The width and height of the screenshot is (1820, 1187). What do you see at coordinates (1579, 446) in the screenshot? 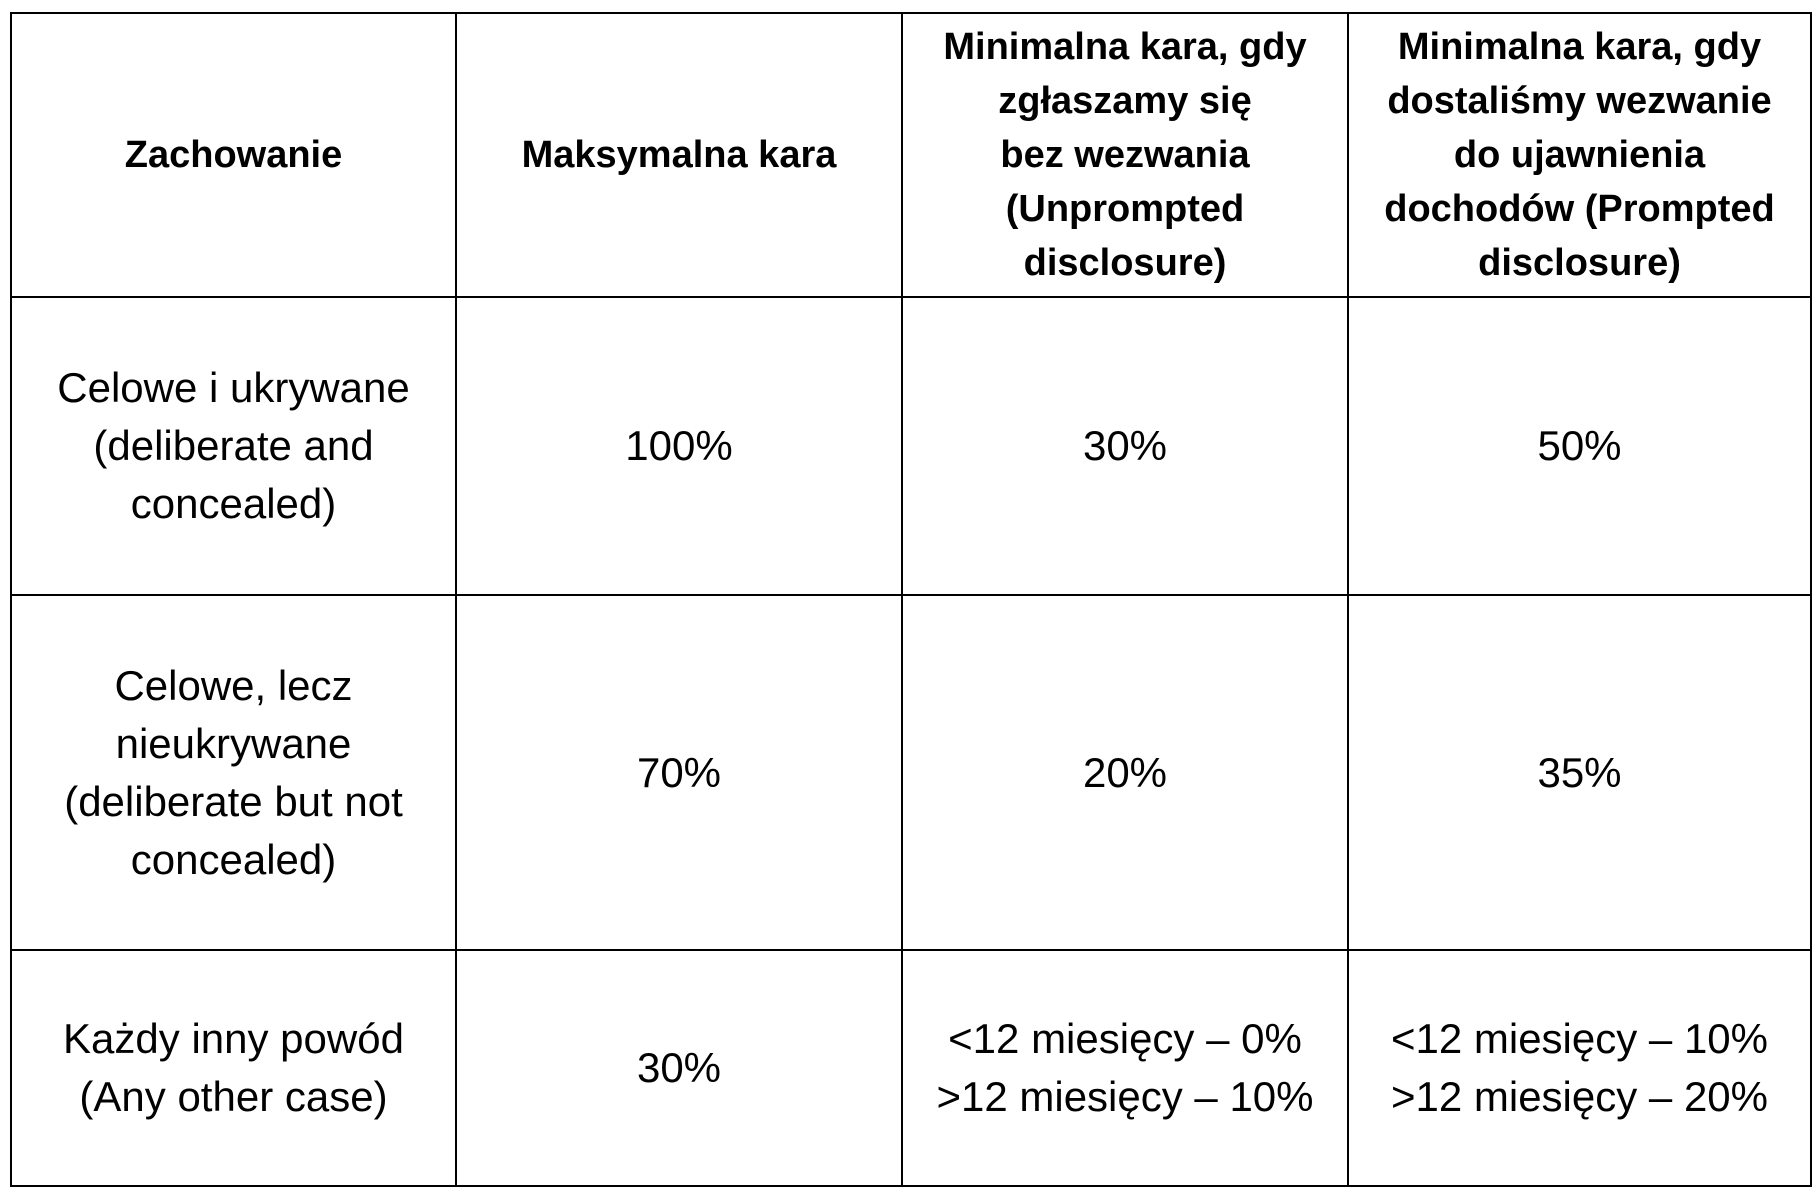
I see `prompted-penalty-cell: 50%` at bounding box center [1579, 446].